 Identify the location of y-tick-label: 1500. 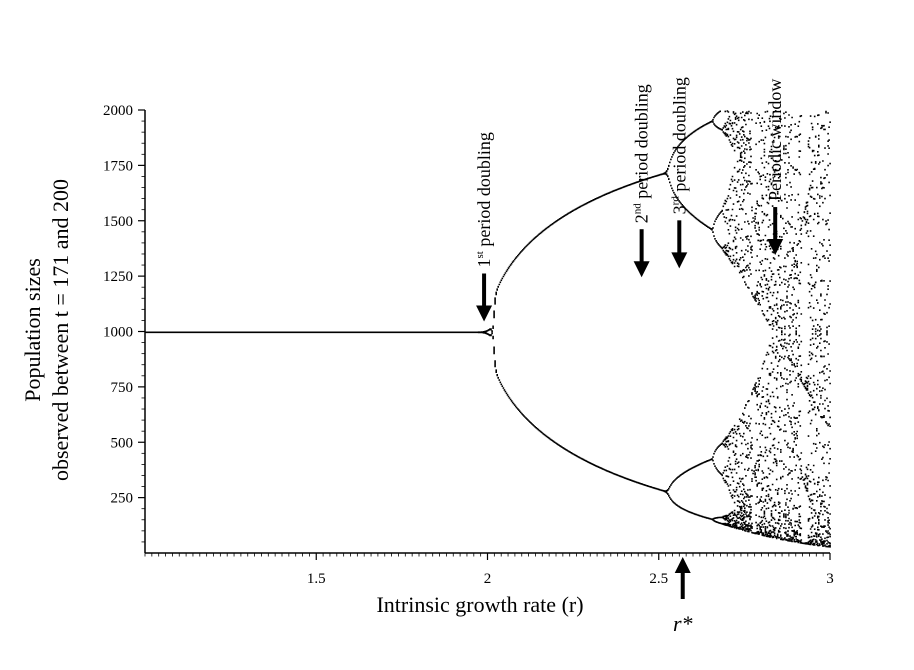
(118, 222).